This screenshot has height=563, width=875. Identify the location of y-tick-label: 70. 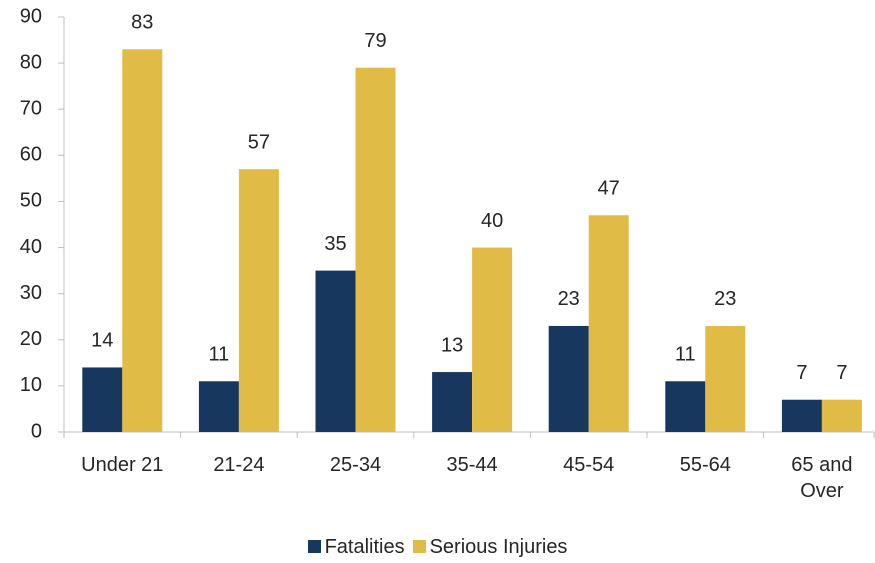
(31, 109).